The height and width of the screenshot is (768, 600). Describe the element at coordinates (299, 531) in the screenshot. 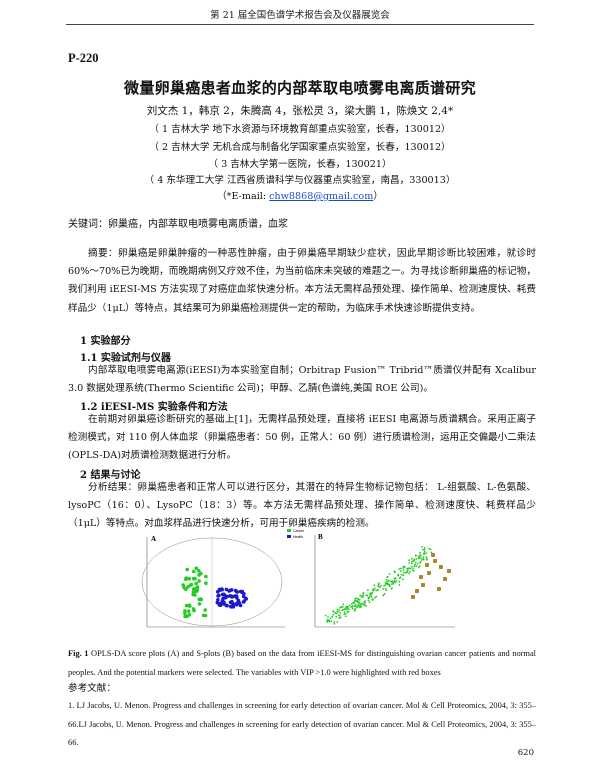

I see `legend-cancer: Cancer` at that location.